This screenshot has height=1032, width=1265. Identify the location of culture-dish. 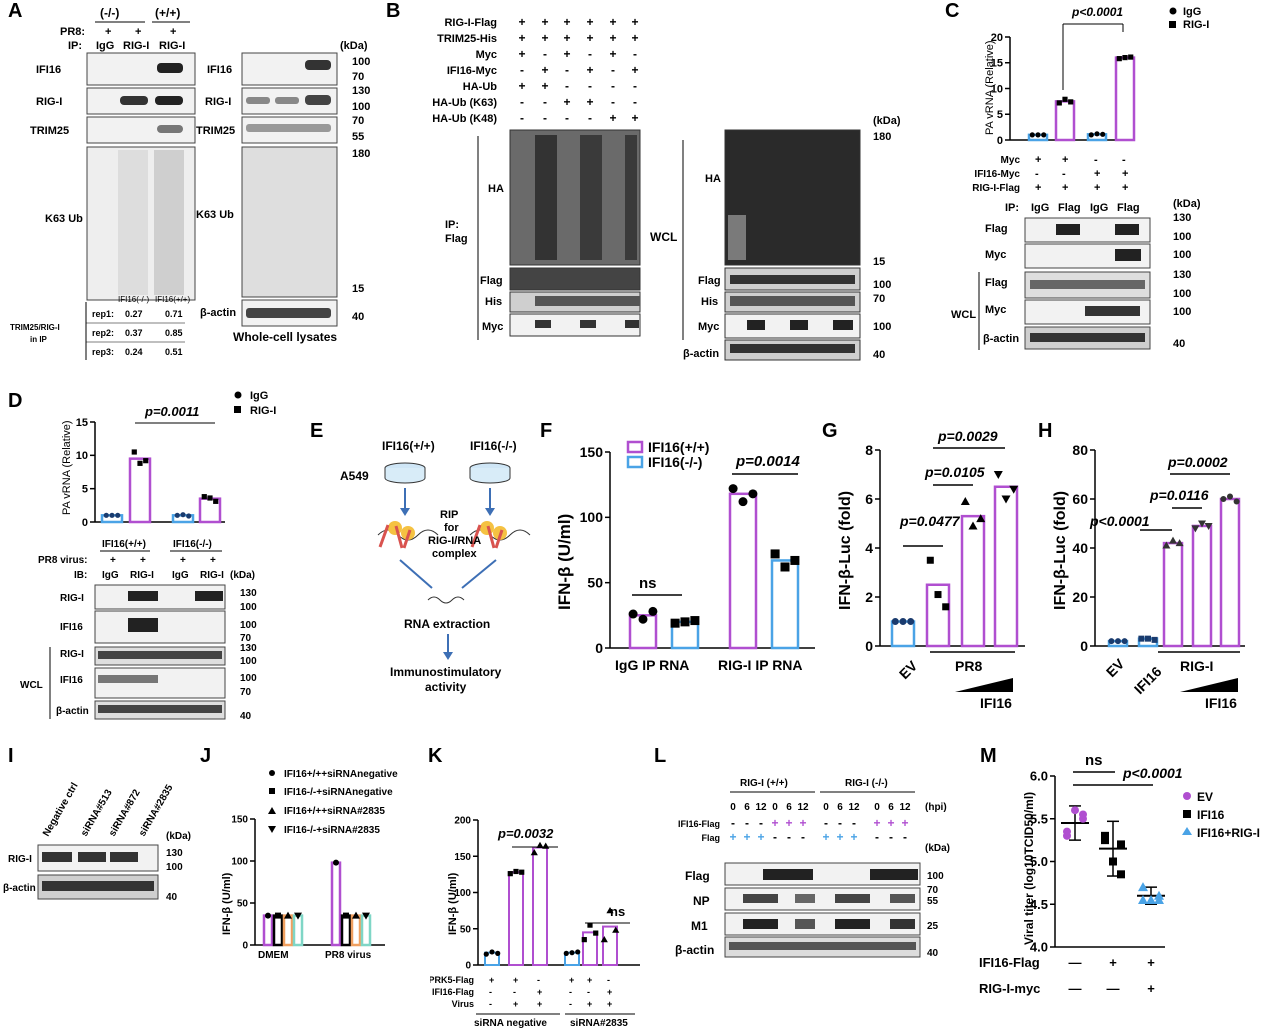
(405, 476).